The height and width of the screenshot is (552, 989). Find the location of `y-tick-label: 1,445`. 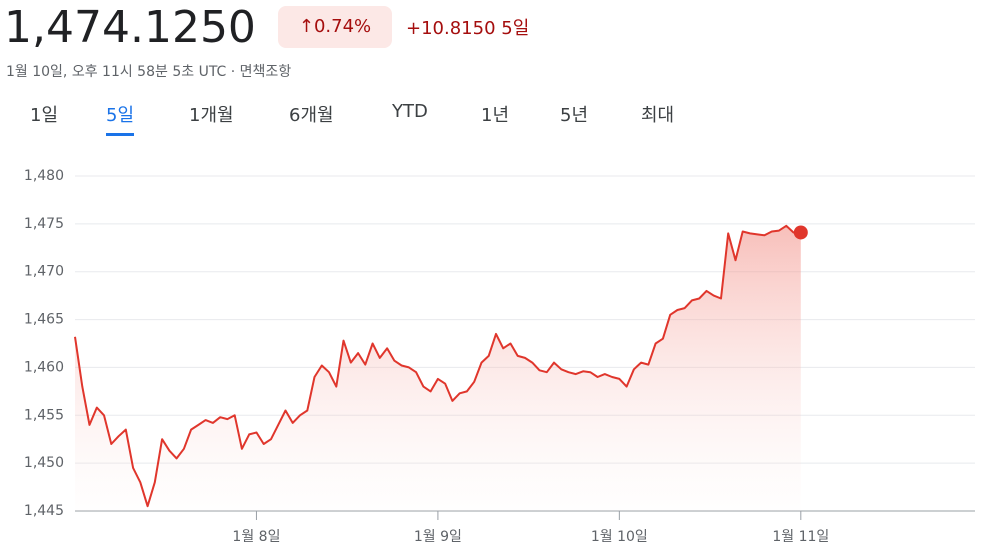

y-tick-label: 1,445 is located at coordinates (44, 511).